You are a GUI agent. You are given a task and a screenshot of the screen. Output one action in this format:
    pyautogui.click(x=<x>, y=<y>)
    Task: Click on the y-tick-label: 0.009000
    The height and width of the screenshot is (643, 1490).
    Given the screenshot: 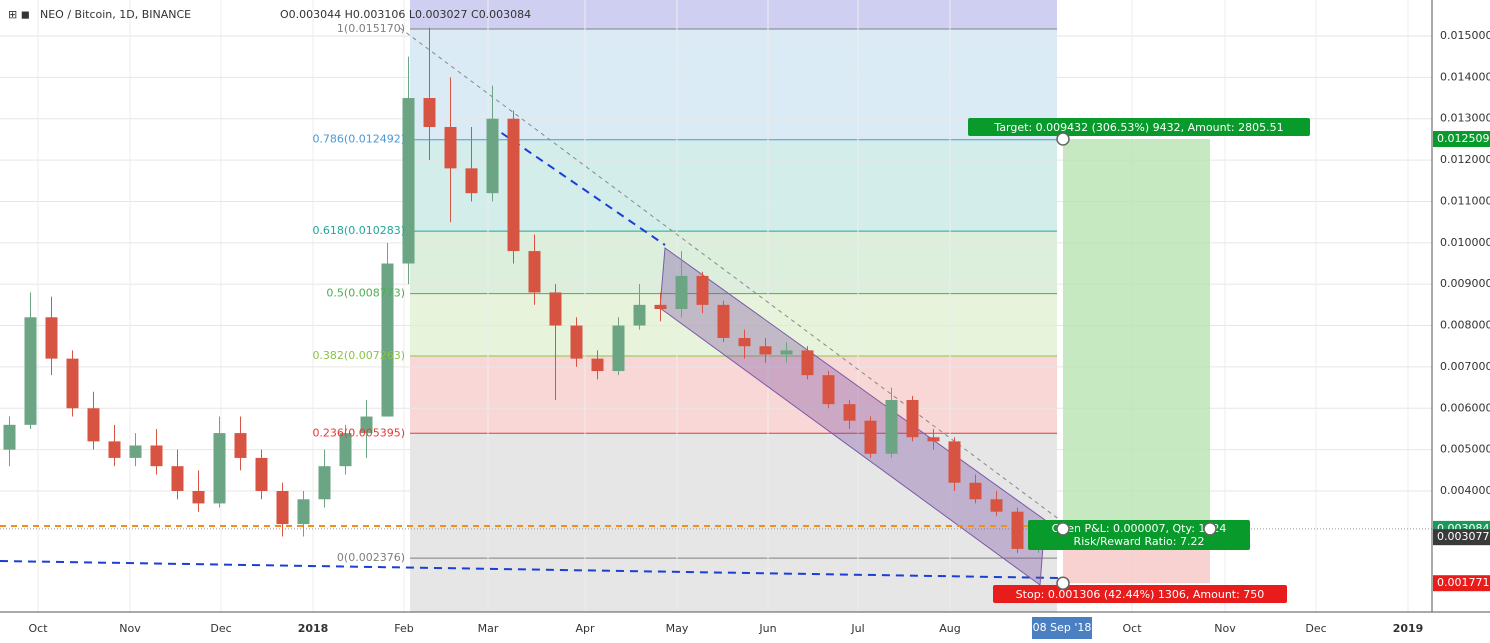 What is the action you would take?
    pyautogui.click(x=1465, y=283)
    